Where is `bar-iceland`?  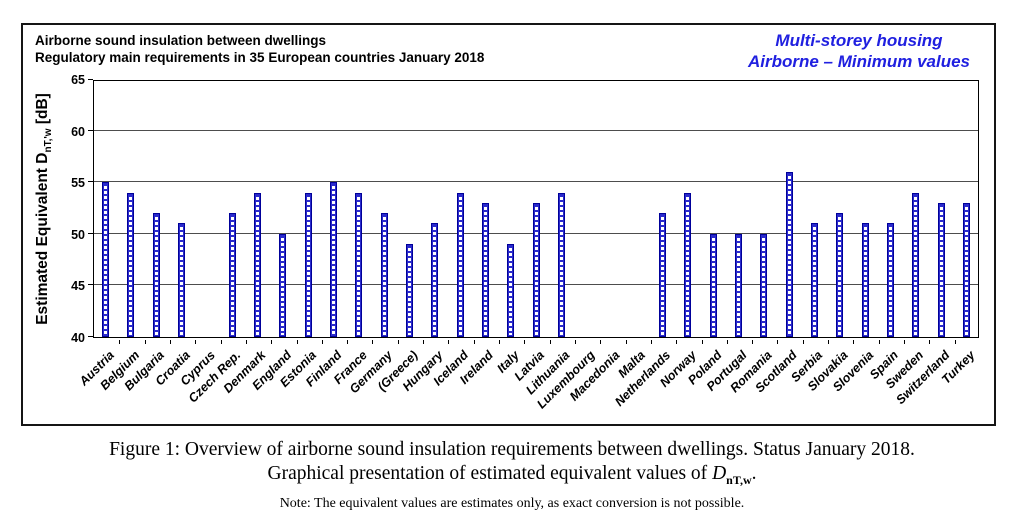
bar-iceland is located at coordinates (460, 265).